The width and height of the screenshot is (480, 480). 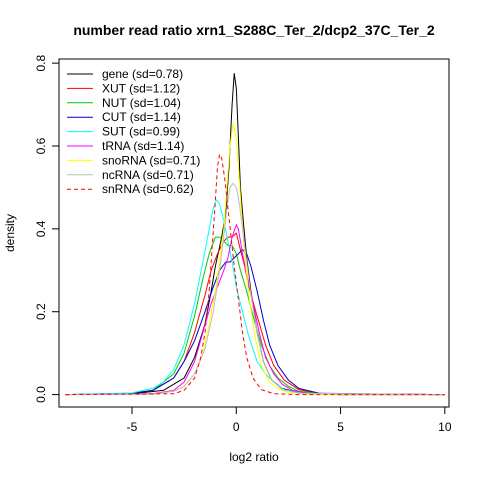 I want to click on y-tick-label: 0.6, so click(x=41, y=145).